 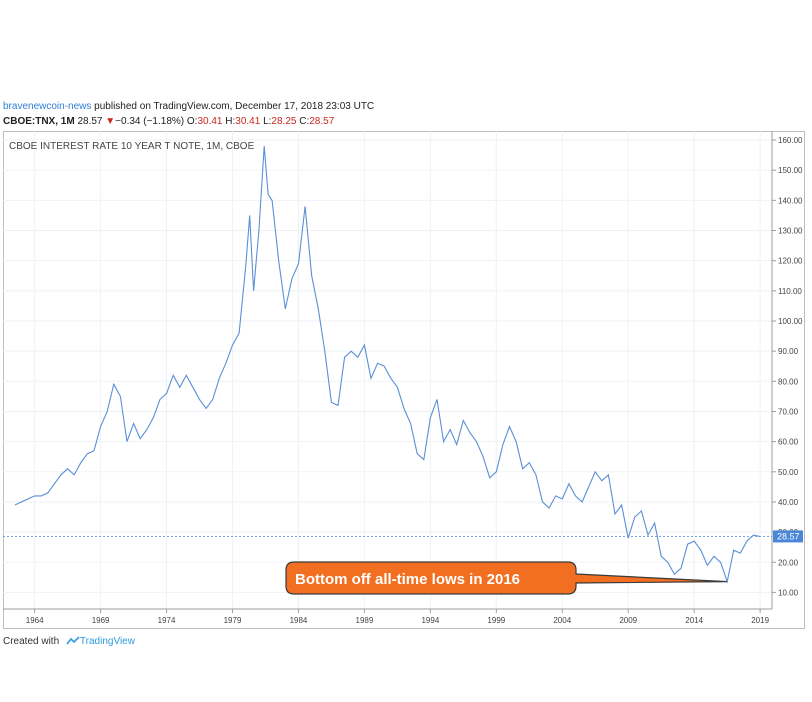 I want to click on annotation-bubble, so click(x=506, y=578).